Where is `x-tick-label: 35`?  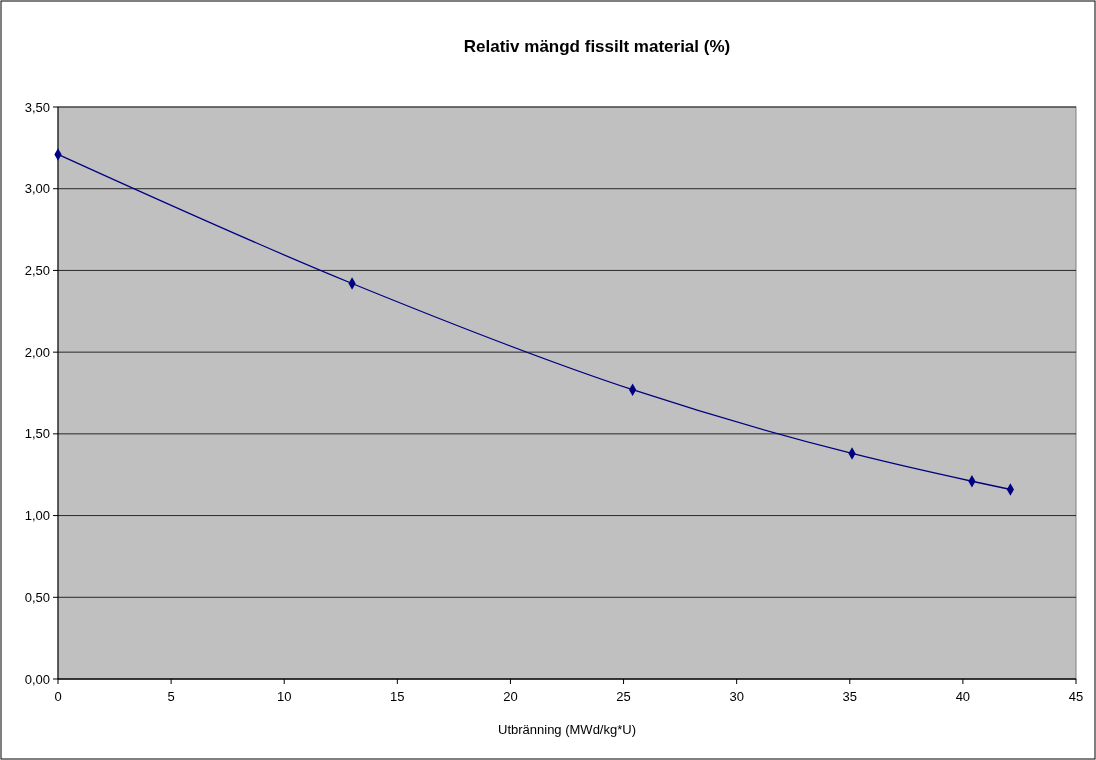 x-tick-label: 35 is located at coordinates (850, 696).